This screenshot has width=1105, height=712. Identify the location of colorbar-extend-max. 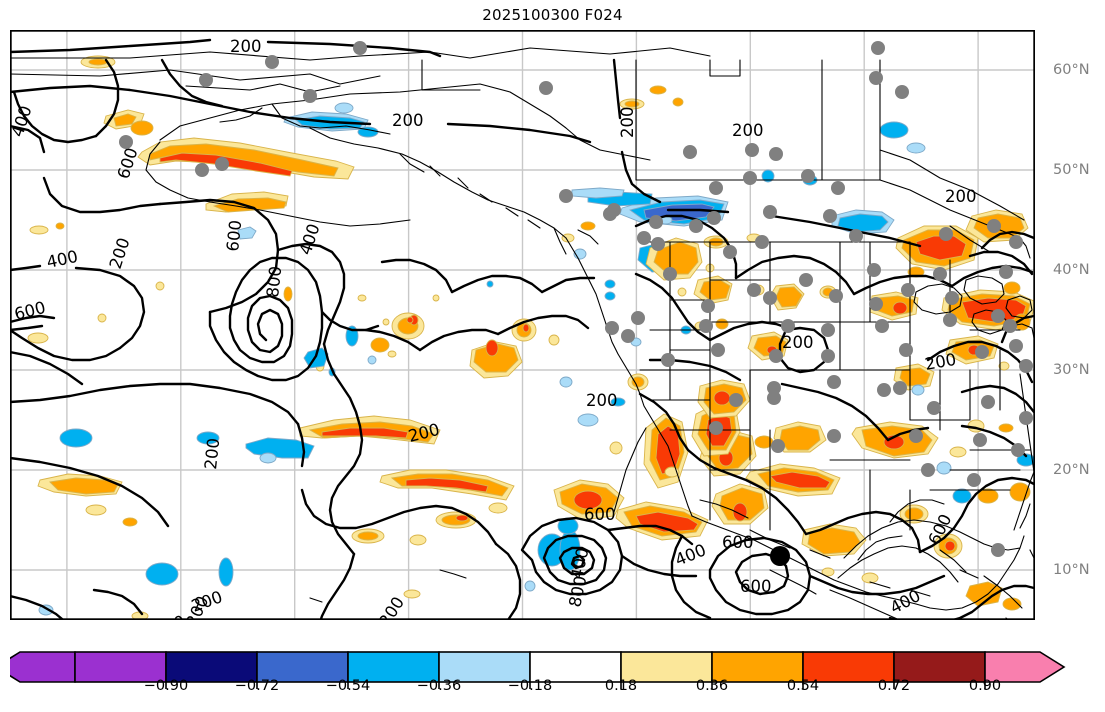
(1025, 667).